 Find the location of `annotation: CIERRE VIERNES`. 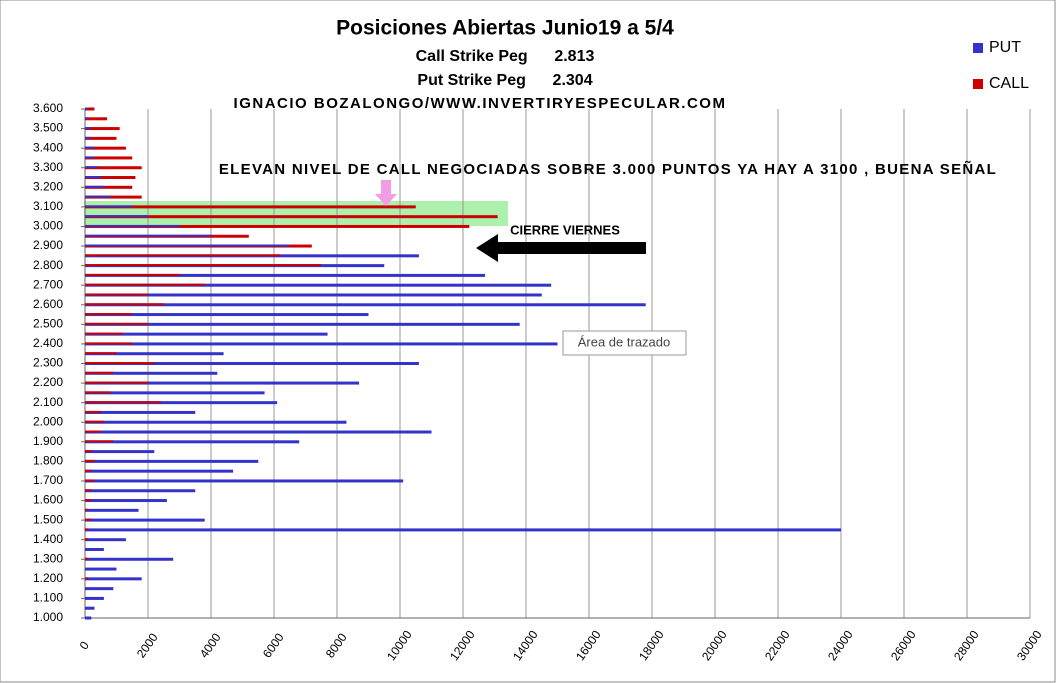

annotation: CIERRE VIERNES is located at coordinates (565, 229).